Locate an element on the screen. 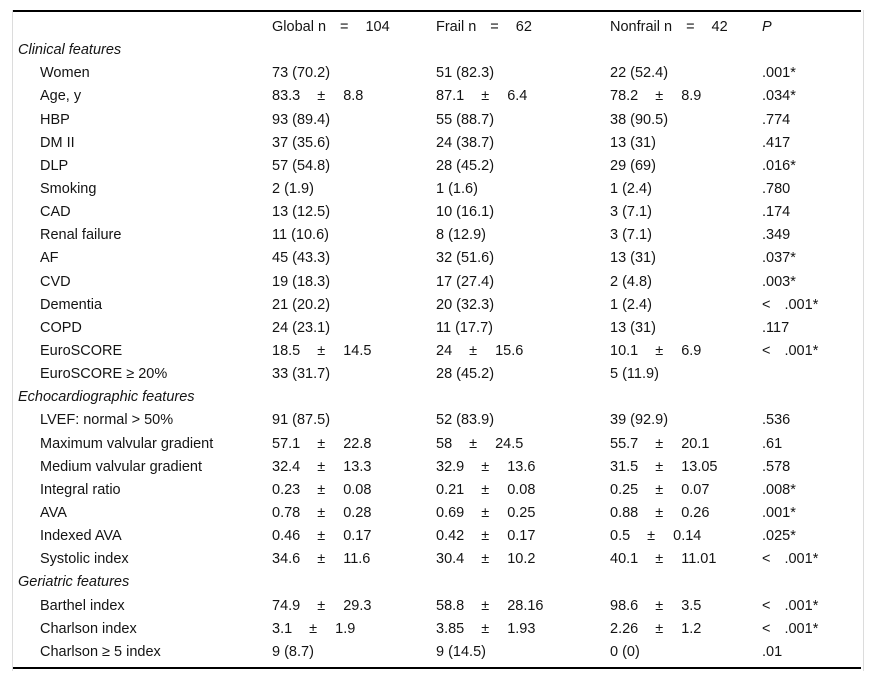 Image resolution: width=875 pixels, height=681 pixels. mean-value: 0.78 is located at coordinates (286, 512).